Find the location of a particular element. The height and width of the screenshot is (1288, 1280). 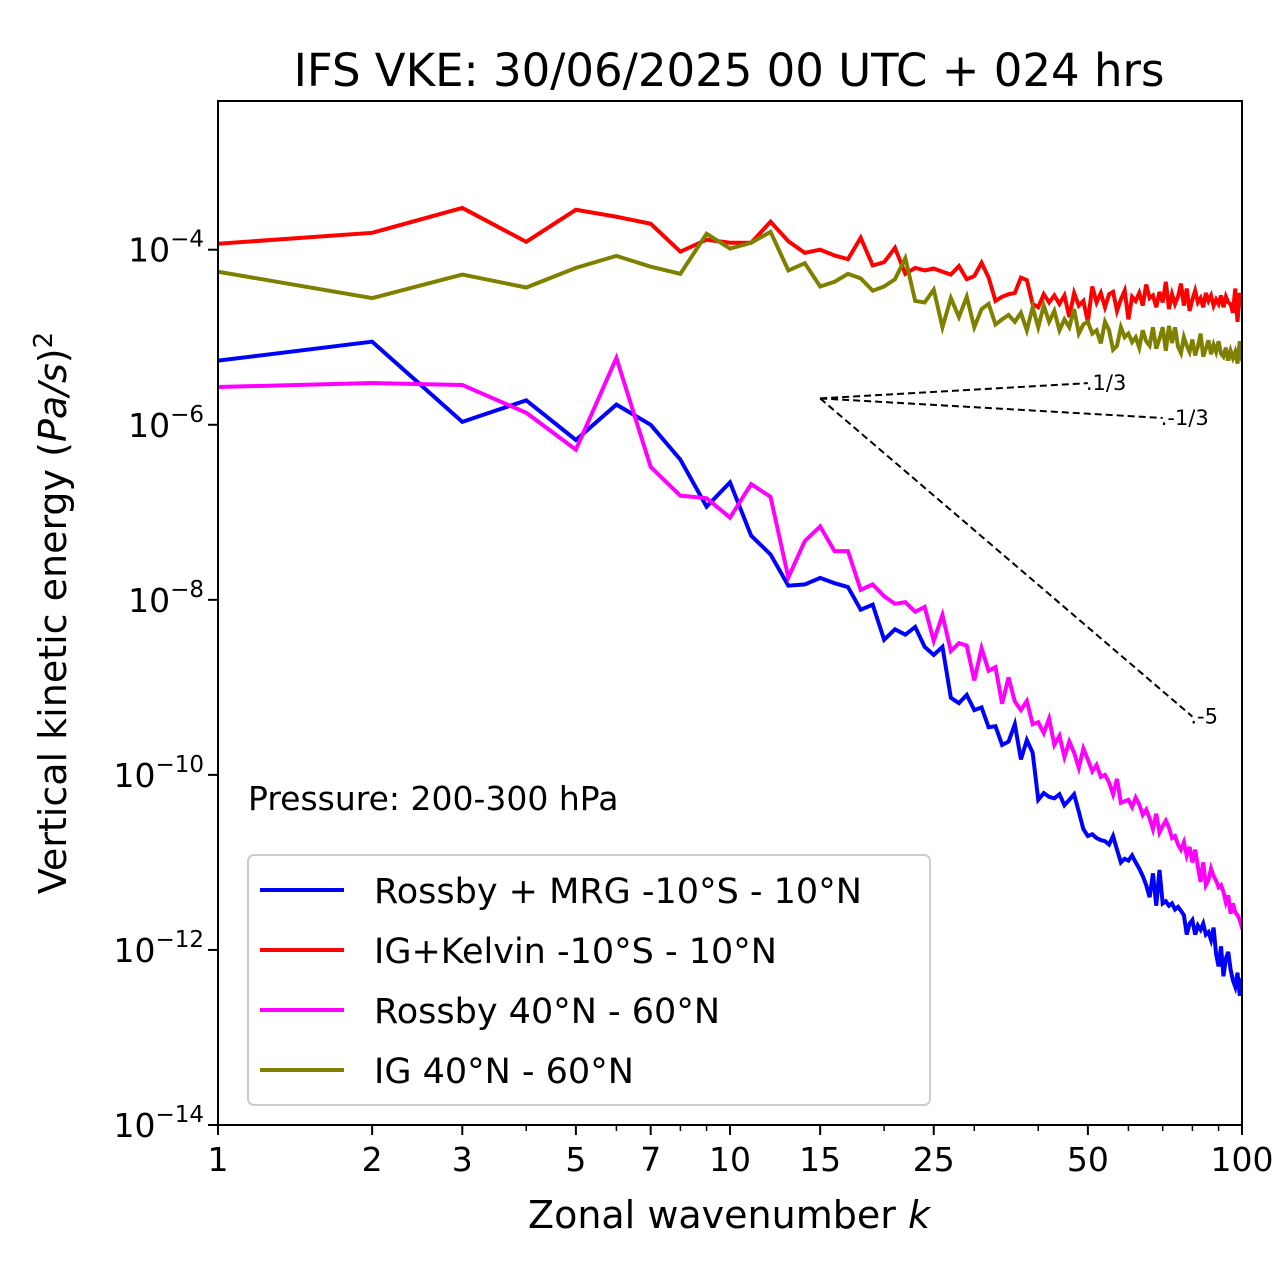

y-axis-label: Vertical kinetic energy (Pa/s)2 is located at coordinates (52, 613).